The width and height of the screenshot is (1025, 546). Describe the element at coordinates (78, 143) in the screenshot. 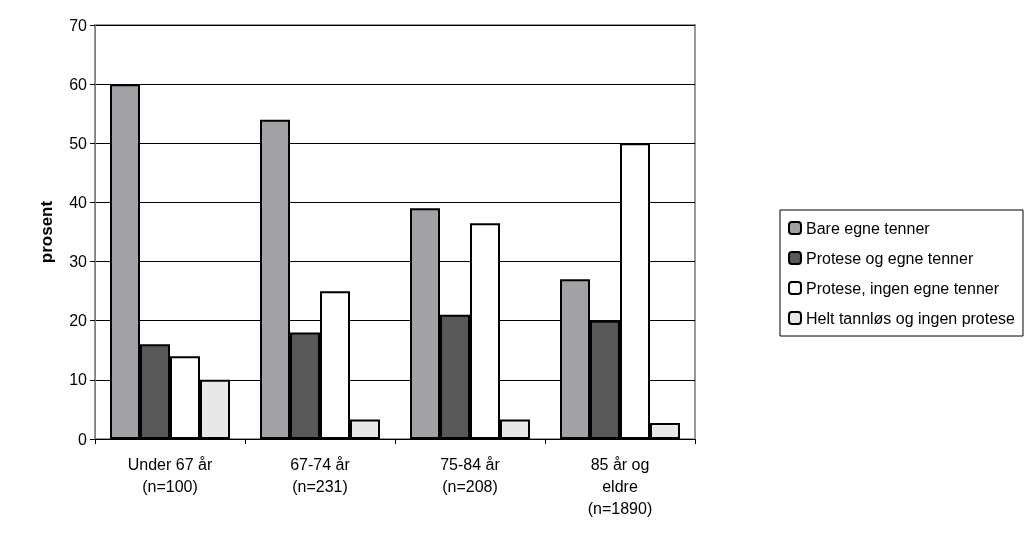

I see `y-tick-label: 50` at that location.